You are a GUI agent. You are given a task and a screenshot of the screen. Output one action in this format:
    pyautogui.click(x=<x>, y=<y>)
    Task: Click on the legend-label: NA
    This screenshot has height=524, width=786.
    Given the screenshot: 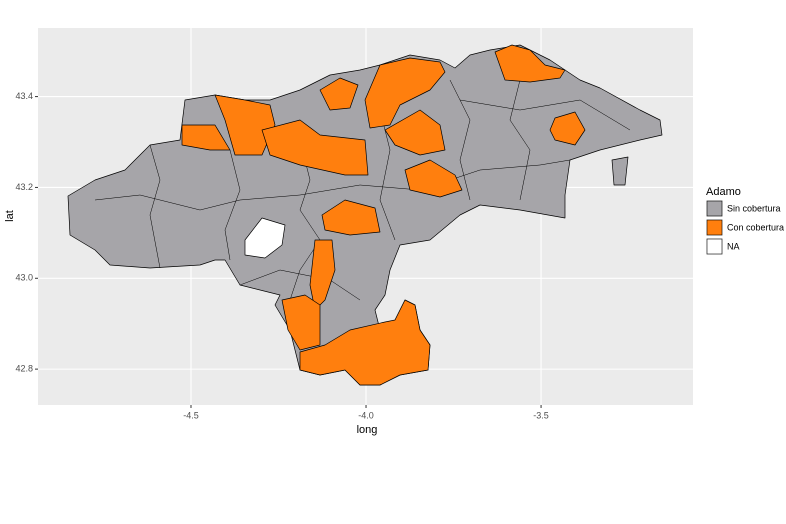 What is the action you would take?
    pyautogui.click(x=733, y=246)
    